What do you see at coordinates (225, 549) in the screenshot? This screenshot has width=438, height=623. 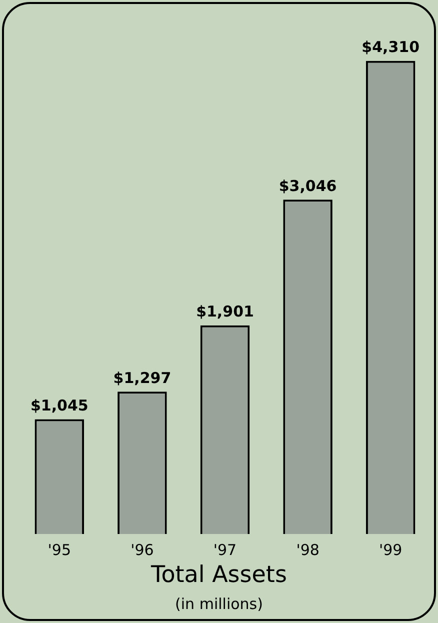 I see `x-tick-label: '97` at bounding box center [225, 549].